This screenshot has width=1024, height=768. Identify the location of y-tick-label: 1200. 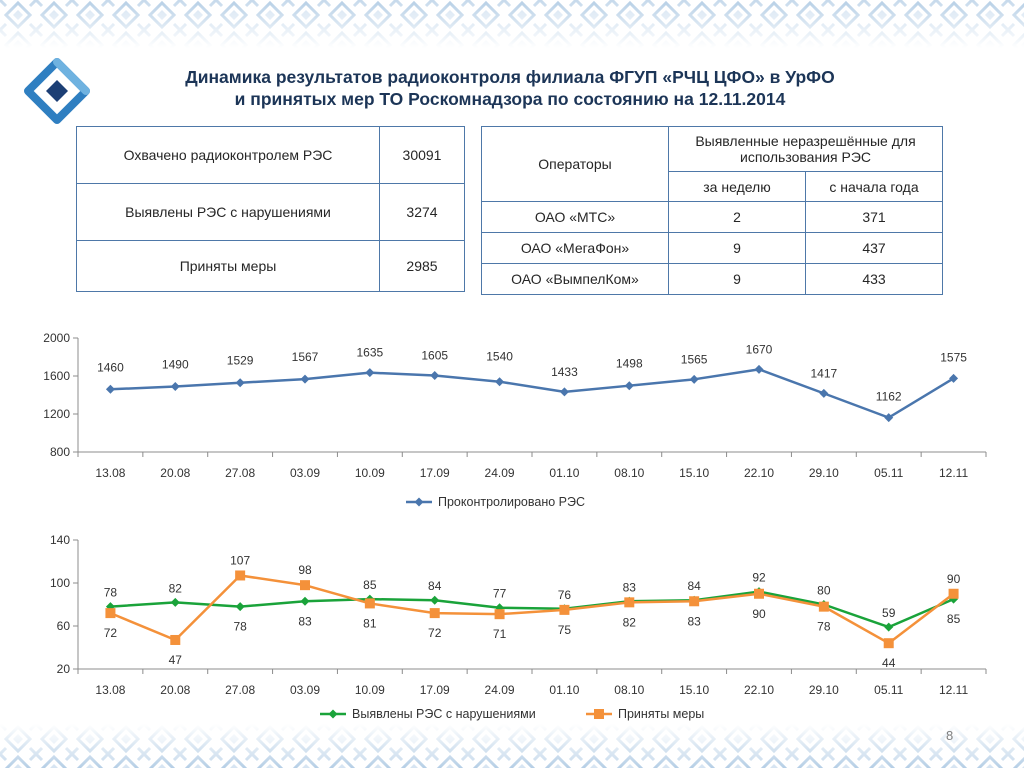
(56, 414).